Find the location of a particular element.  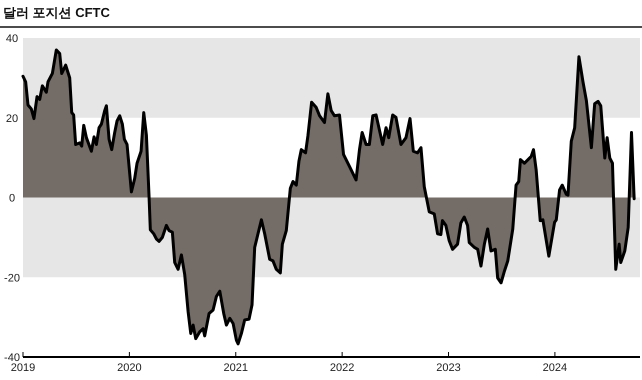

y-tick-label: 40 is located at coordinates (12, 39).